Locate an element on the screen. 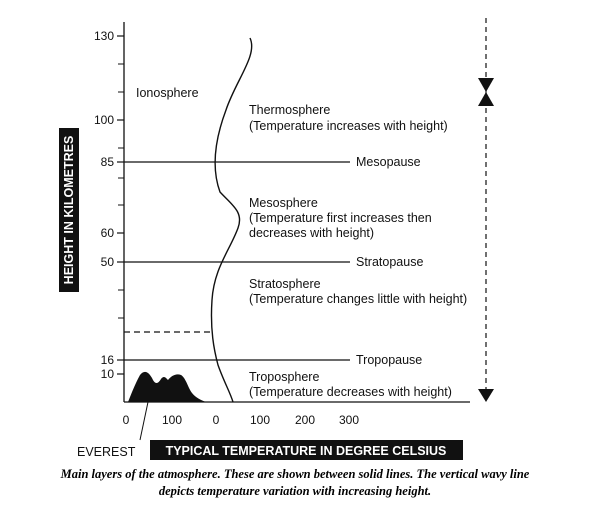 This screenshot has height=517, width=590. troposphere-note: (Temperature decreases with height) is located at coordinates (350, 392).